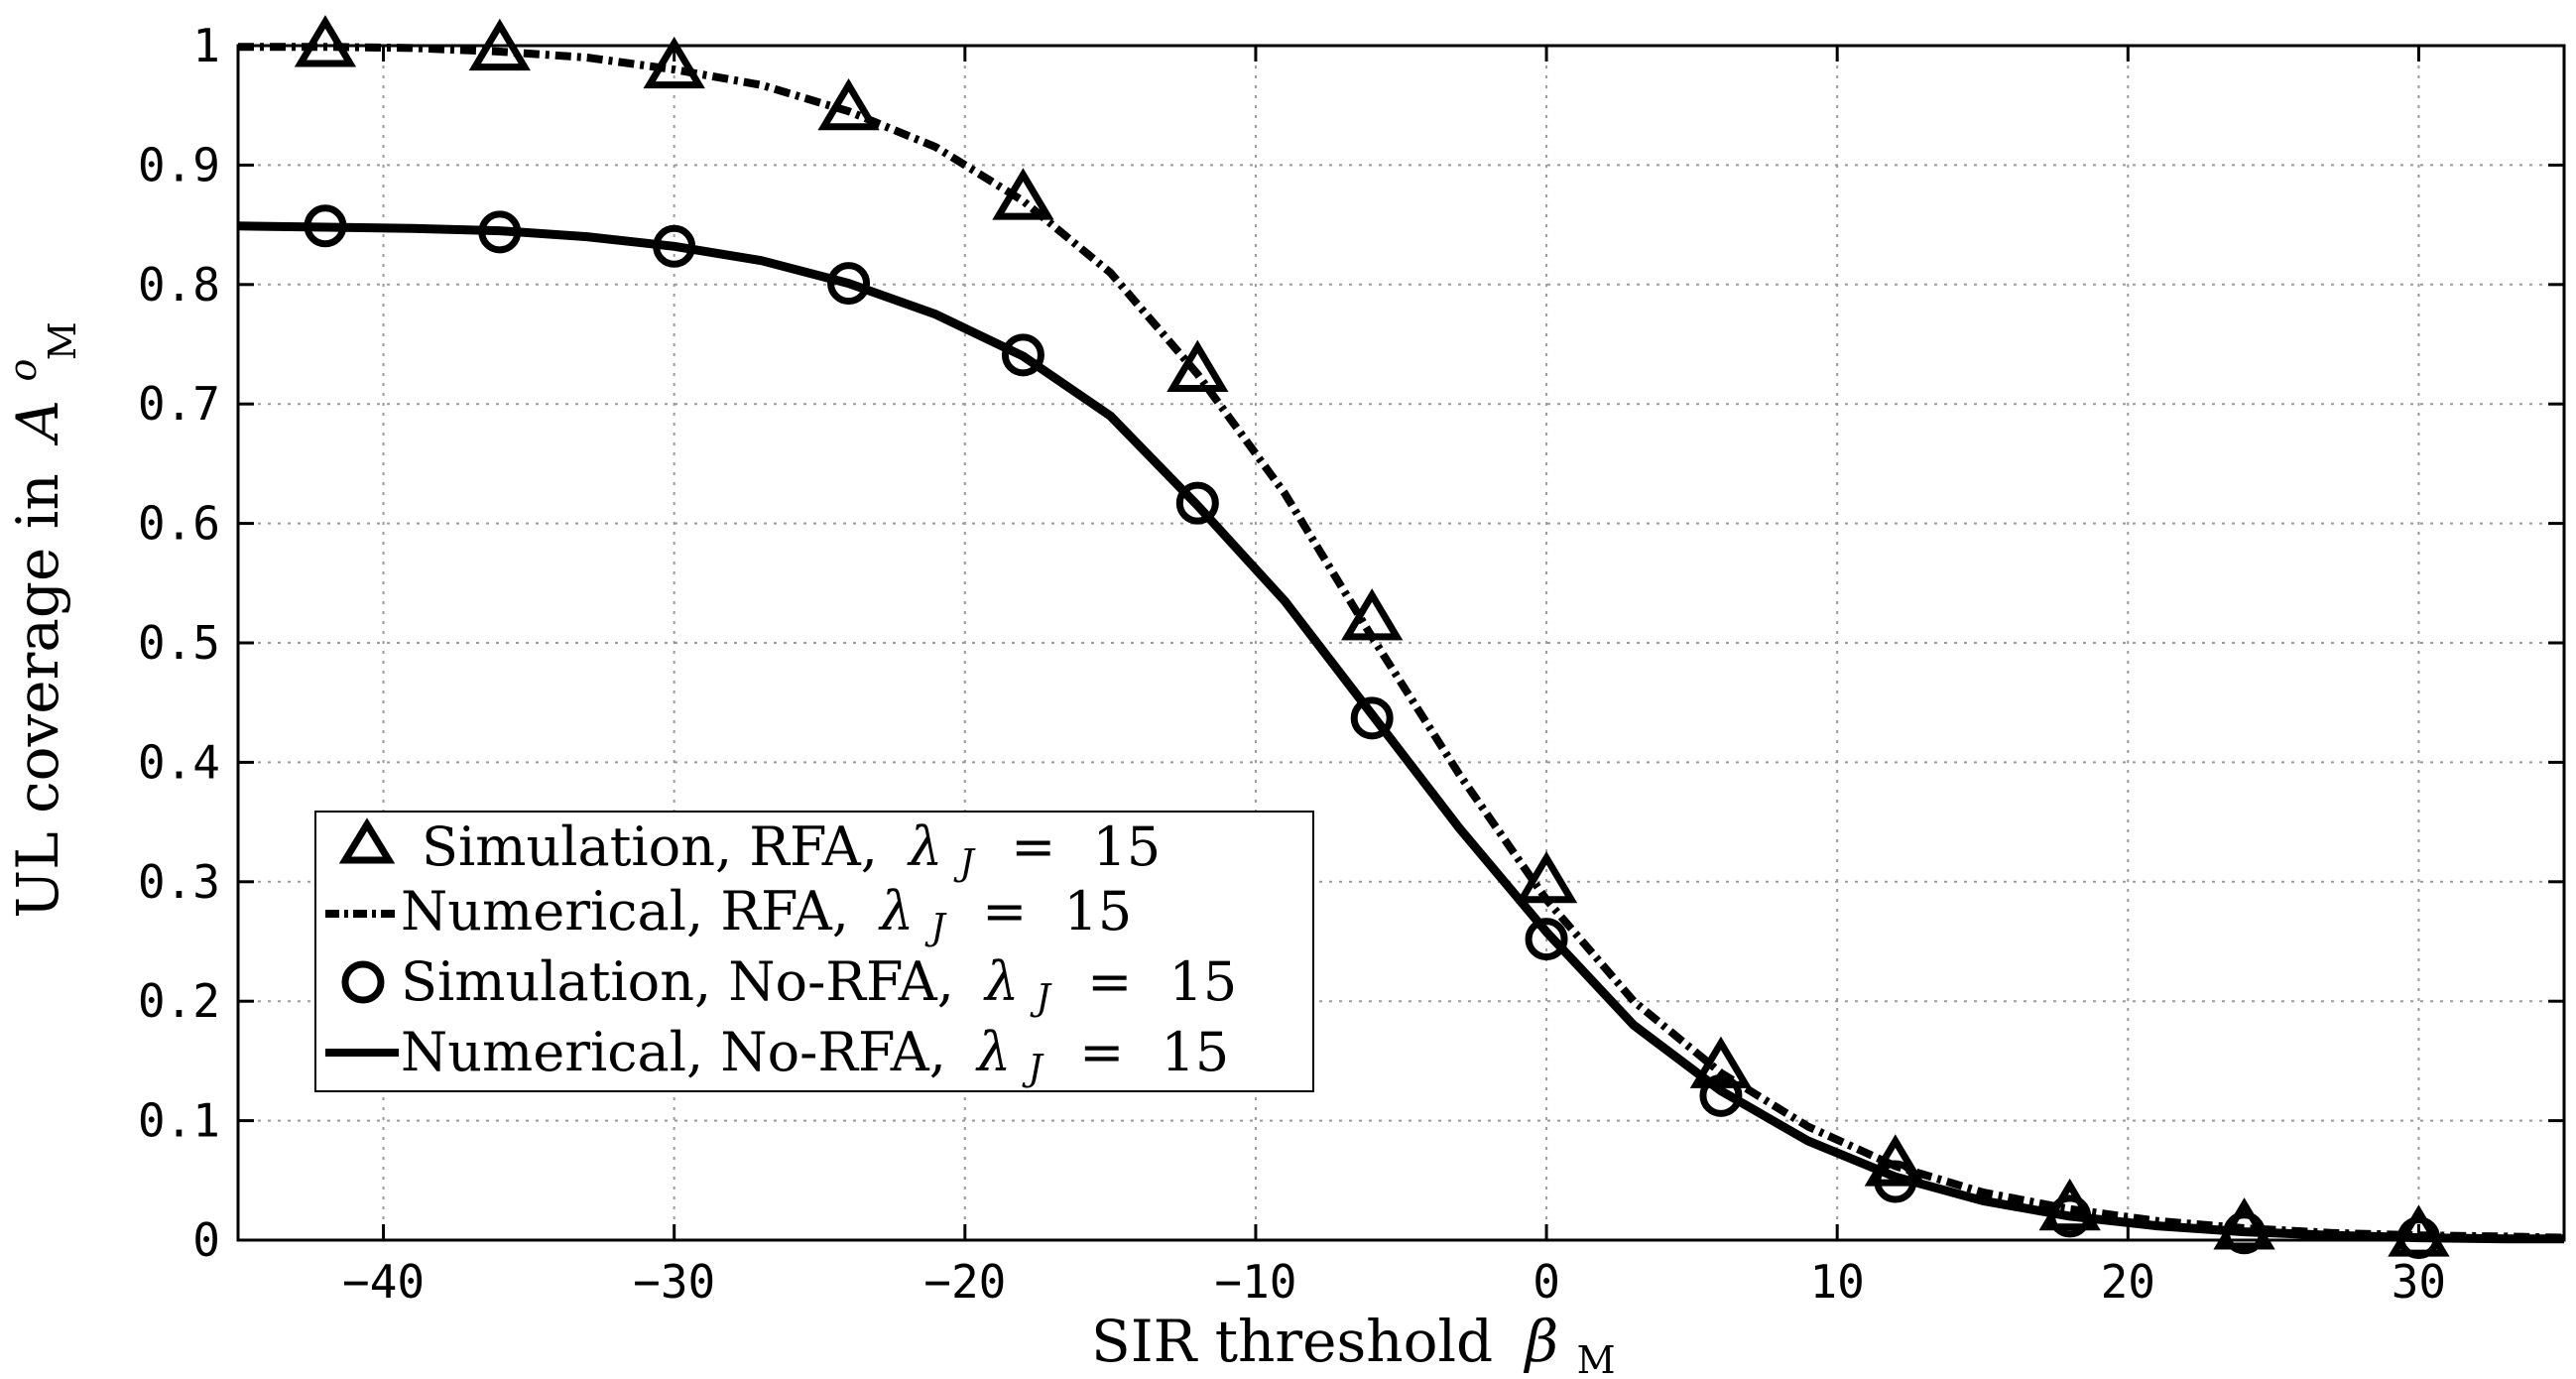 The image size is (2576, 1379). What do you see at coordinates (1596, 1358) in the screenshot?
I see `x-axis-label-subscript: M` at bounding box center [1596, 1358].